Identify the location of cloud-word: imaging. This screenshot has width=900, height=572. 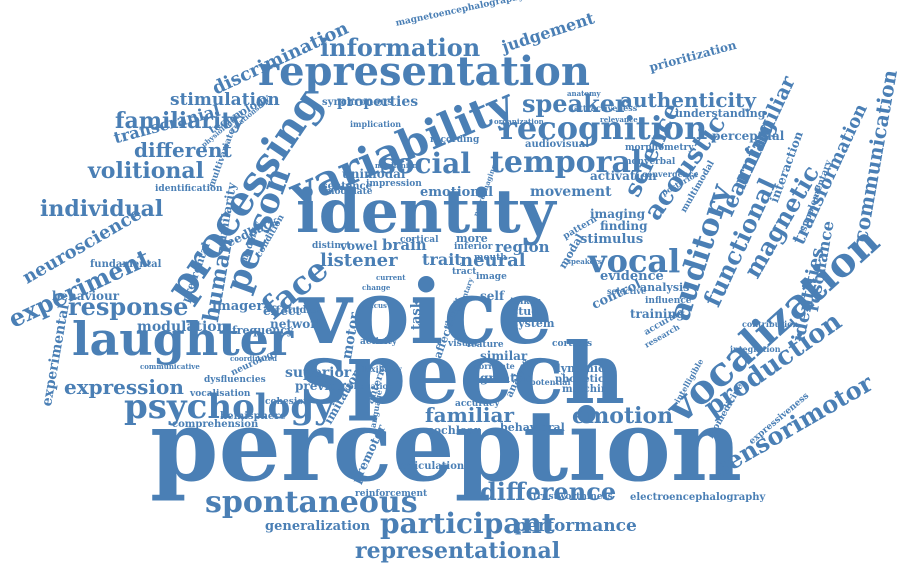
(618, 214).